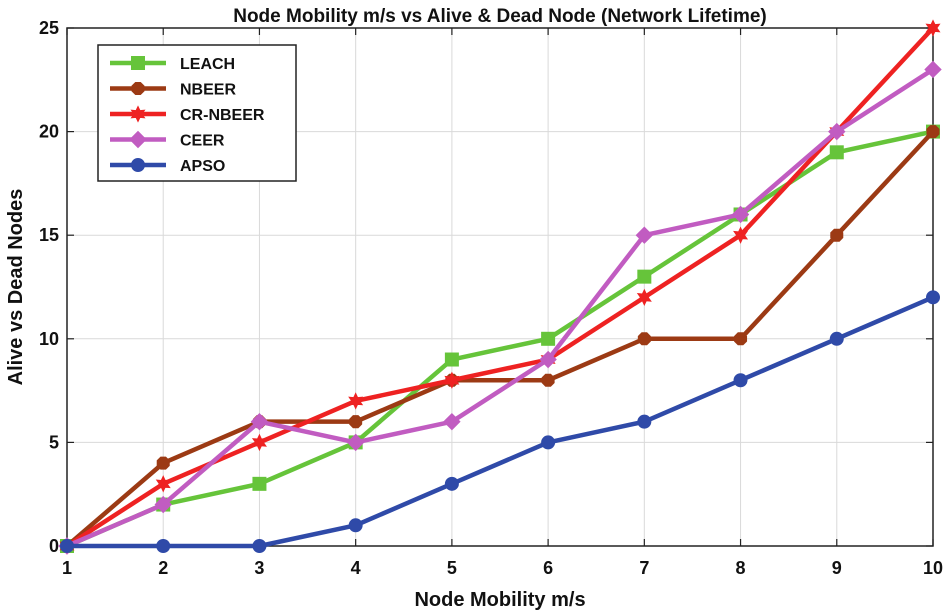  Describe the element at coordinates (356, 568) in the screenshot. I see `x-tick-label: 4` at that location.